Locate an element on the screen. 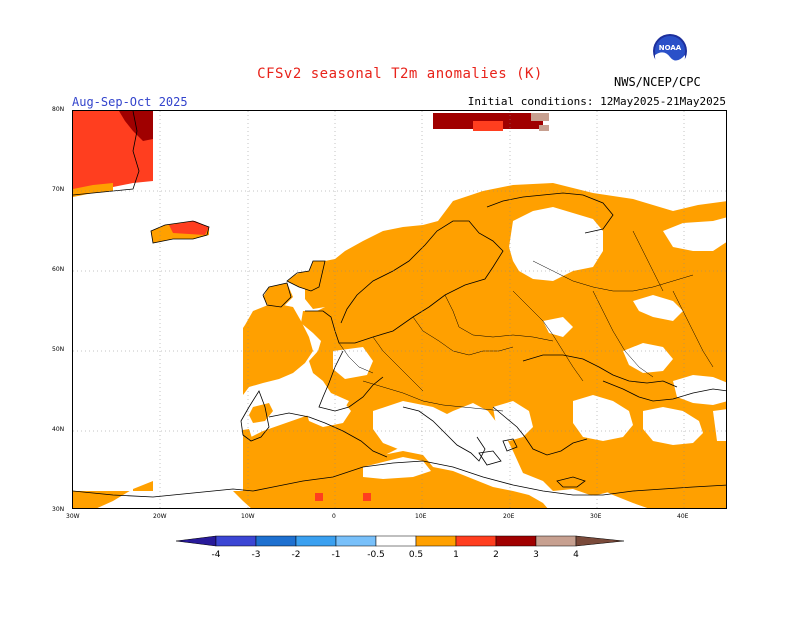 The image size is (800, 618). iceland-anomaly is located at coordinates (180, 232).